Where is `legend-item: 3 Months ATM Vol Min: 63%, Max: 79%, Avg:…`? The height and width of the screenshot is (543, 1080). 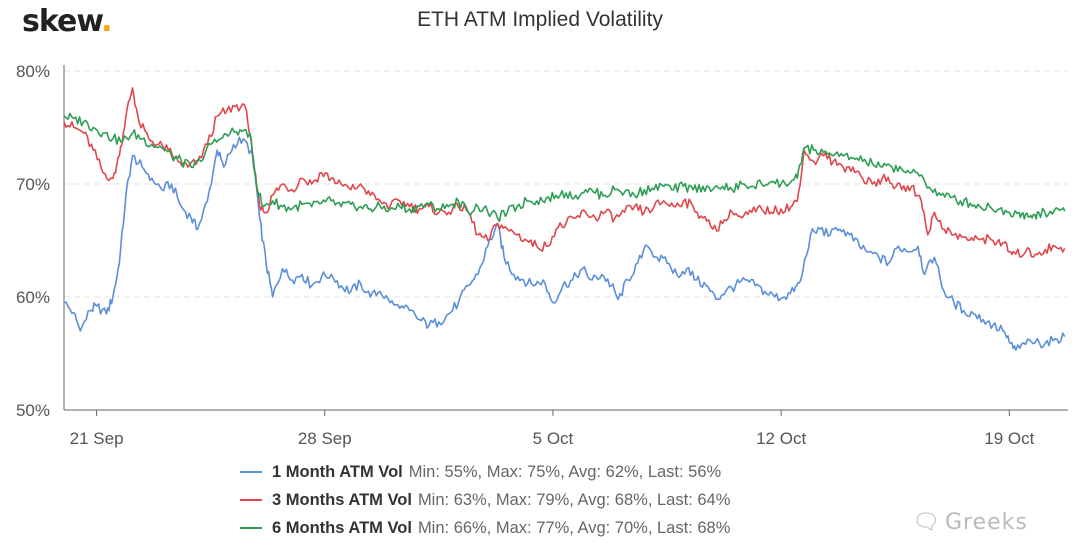 legend-item: 3 Months ATM Vol Min: 63%, Max: 79%, Avg:… is located at coordinates (485, 500).